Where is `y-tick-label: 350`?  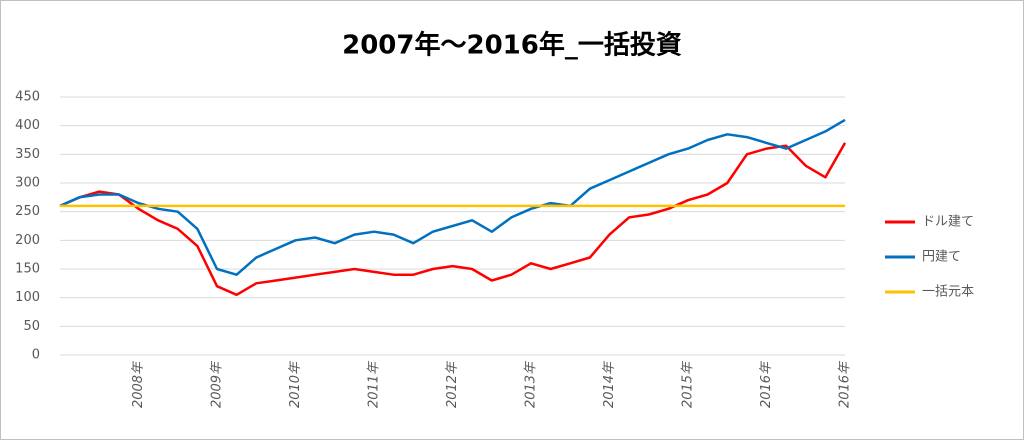
y-tick-label: 350 is located at coordinates (27, 154).